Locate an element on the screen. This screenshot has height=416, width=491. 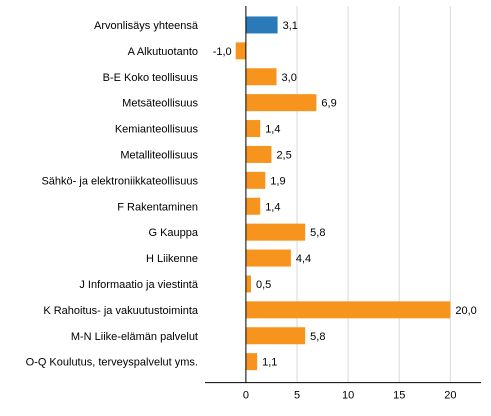
value-label: -1,0 is located at coordinates (222, 52).